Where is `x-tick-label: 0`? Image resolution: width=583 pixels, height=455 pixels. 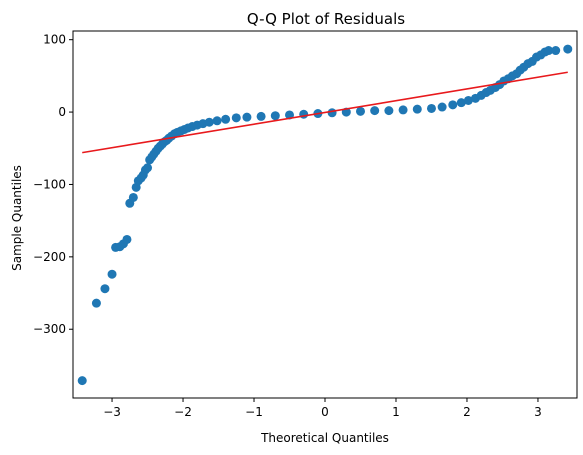
x-tick-label: 0 is located at coordinates (325, 412).